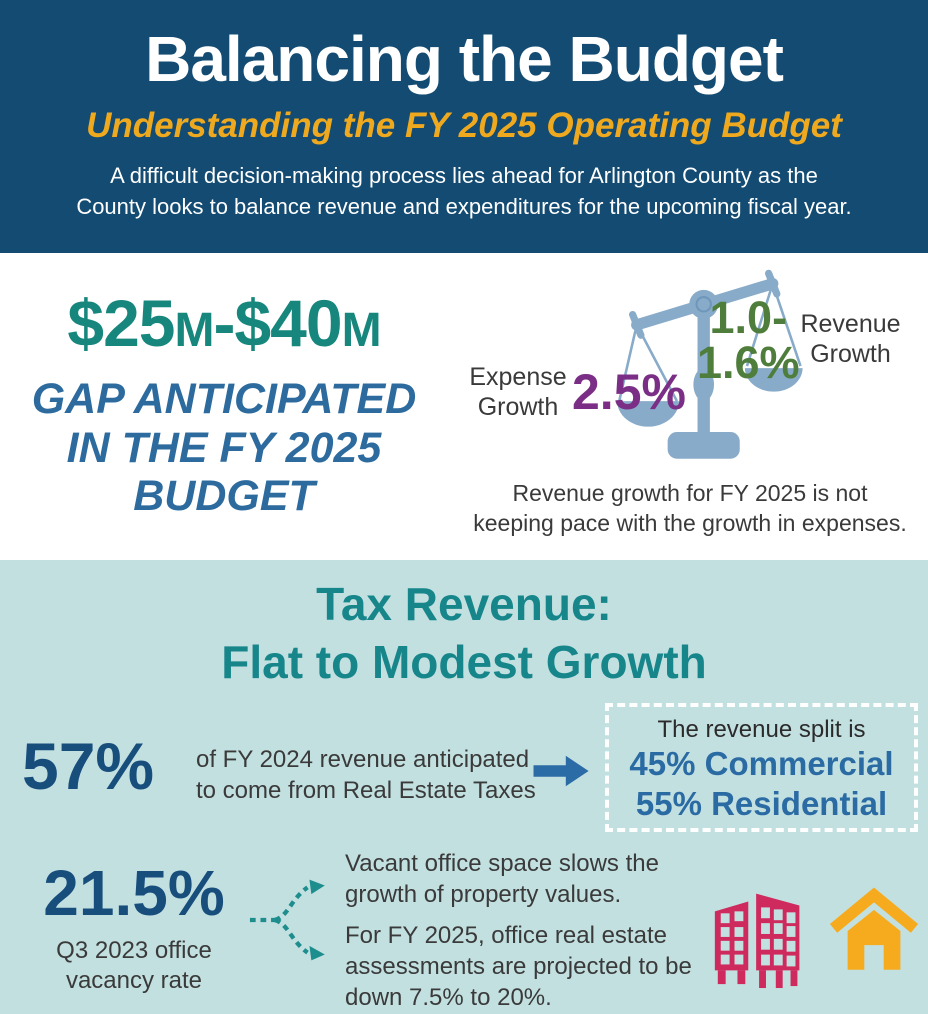 The width and height of the screenshot is (928, 1014). I want to click on page-title: Balancing the Budget, so click(464, 59).